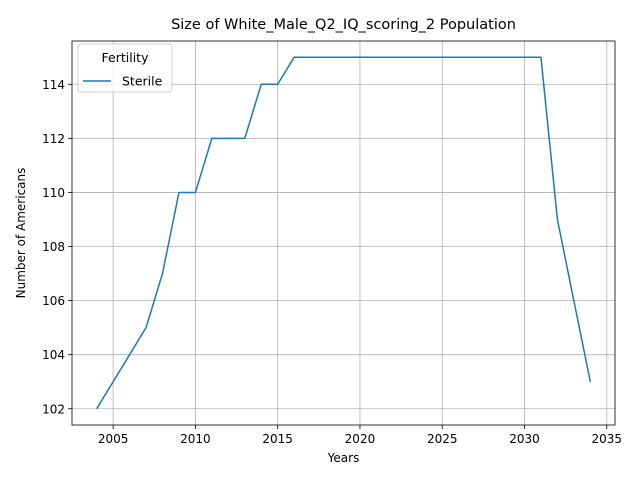 This screenshot has width=640, height=480. I want to click on x-tick-label: 2035, so click(606, 439).